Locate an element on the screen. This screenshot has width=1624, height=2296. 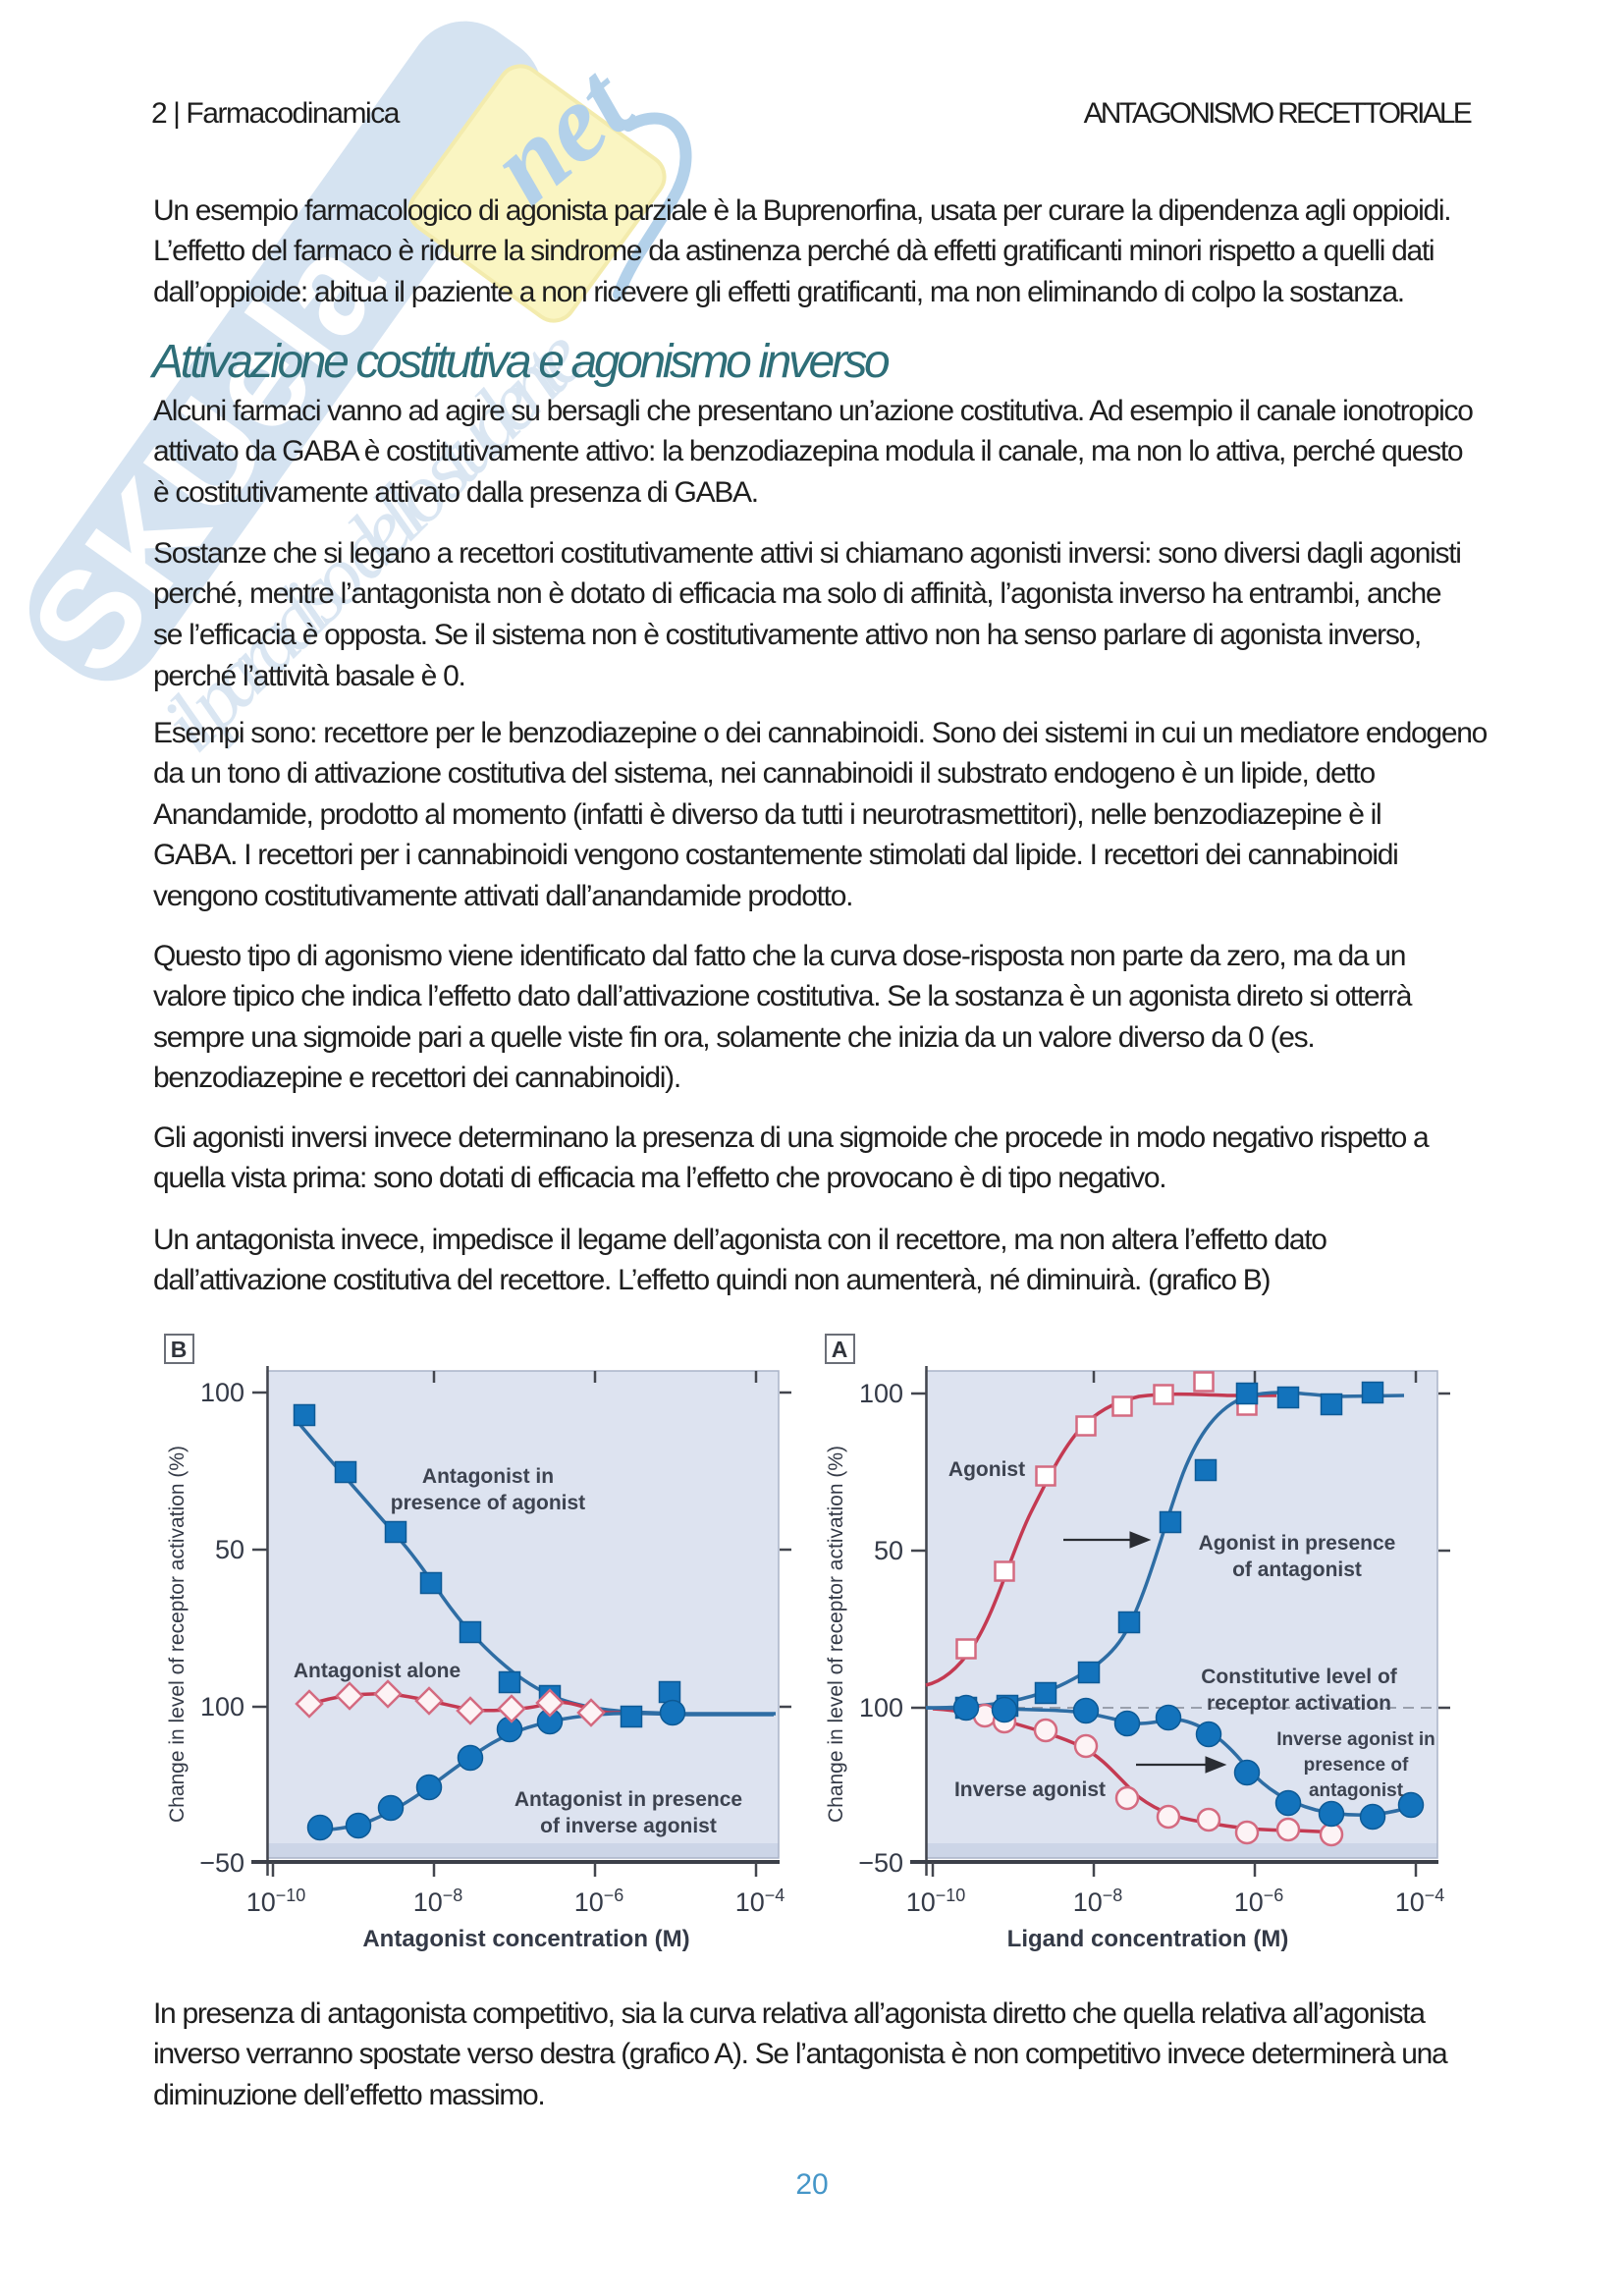
svg-text: Inverse agonist in is located at coordinates (1355, 1739).